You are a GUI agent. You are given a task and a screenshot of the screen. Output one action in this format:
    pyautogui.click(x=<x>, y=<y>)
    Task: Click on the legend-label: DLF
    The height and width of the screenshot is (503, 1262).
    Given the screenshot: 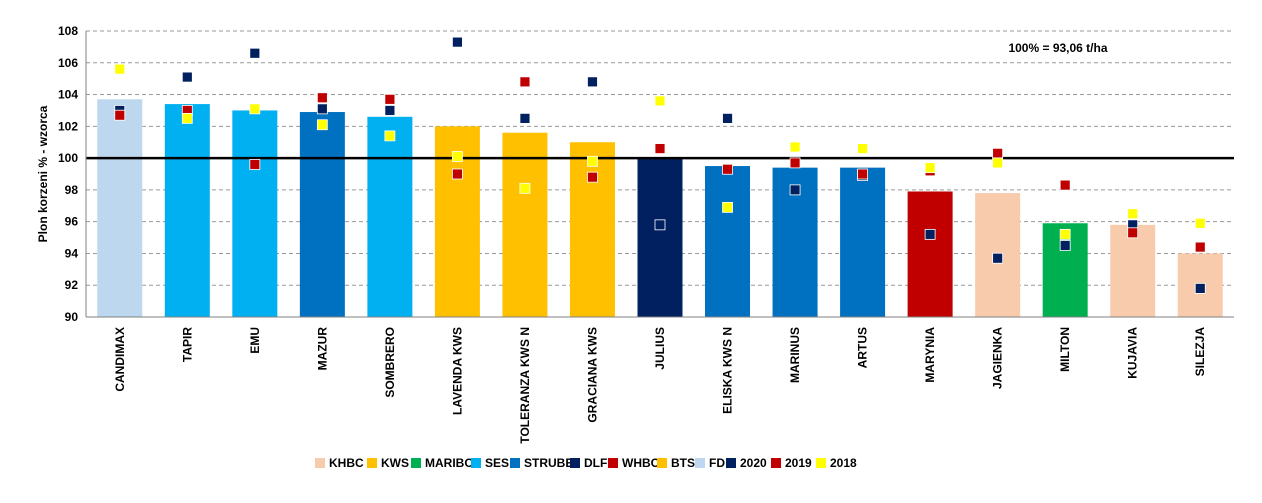 What is the action you would take?
    pyautogui.click(x=595, y=463)
    